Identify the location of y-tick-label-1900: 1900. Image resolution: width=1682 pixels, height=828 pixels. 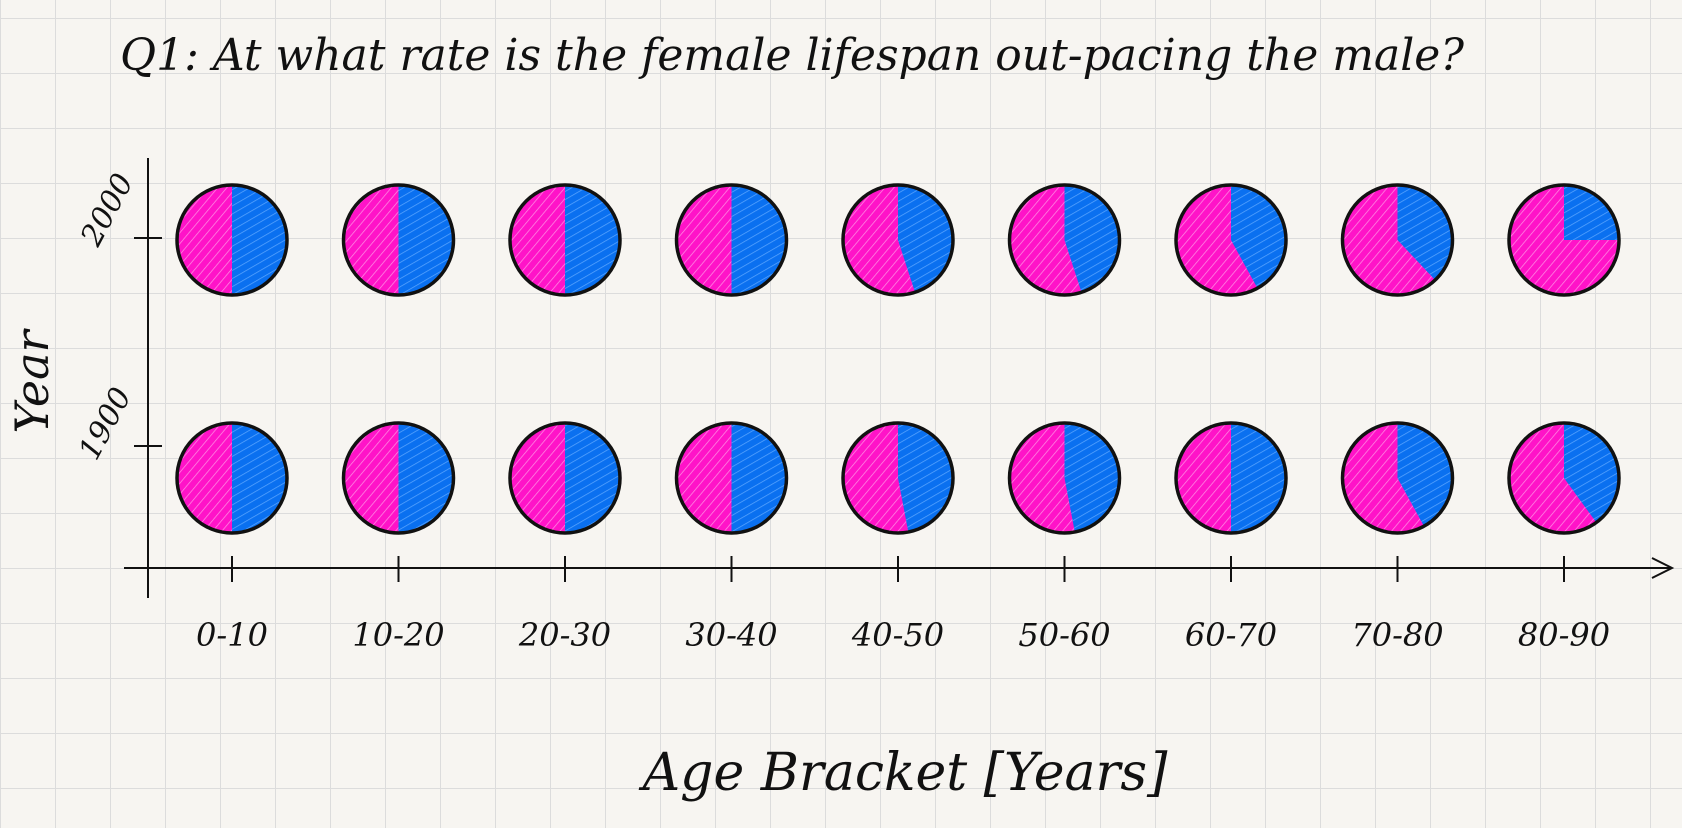
(105, 424).